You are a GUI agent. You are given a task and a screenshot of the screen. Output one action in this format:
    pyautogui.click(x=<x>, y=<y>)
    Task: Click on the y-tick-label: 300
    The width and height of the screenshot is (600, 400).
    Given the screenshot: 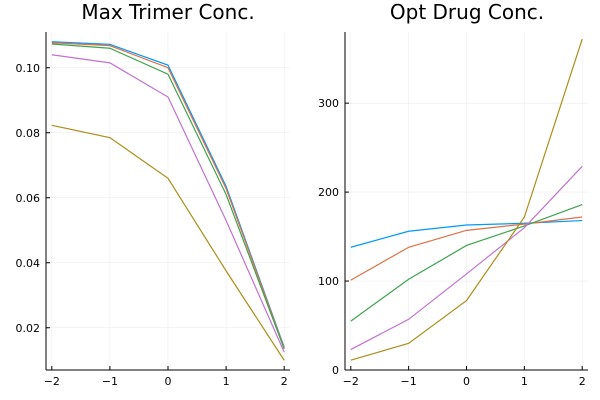 What is the action you would take?
    pyautogui.click(x=328, y=103)
    